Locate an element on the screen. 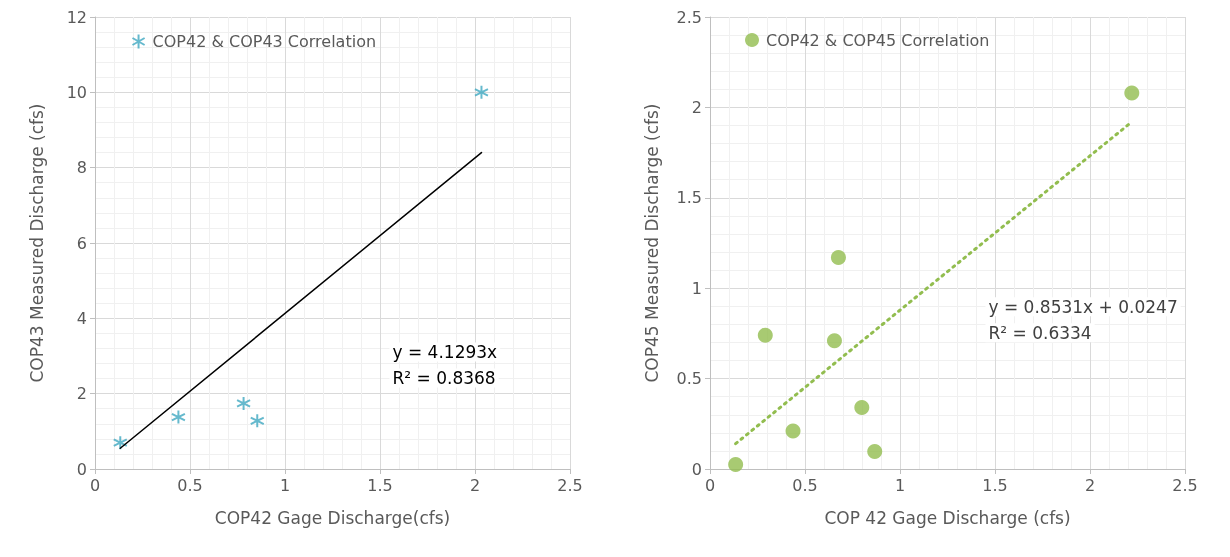  legend-label: COP42 & COP43 Correlation is located at coordinates (264, 41).